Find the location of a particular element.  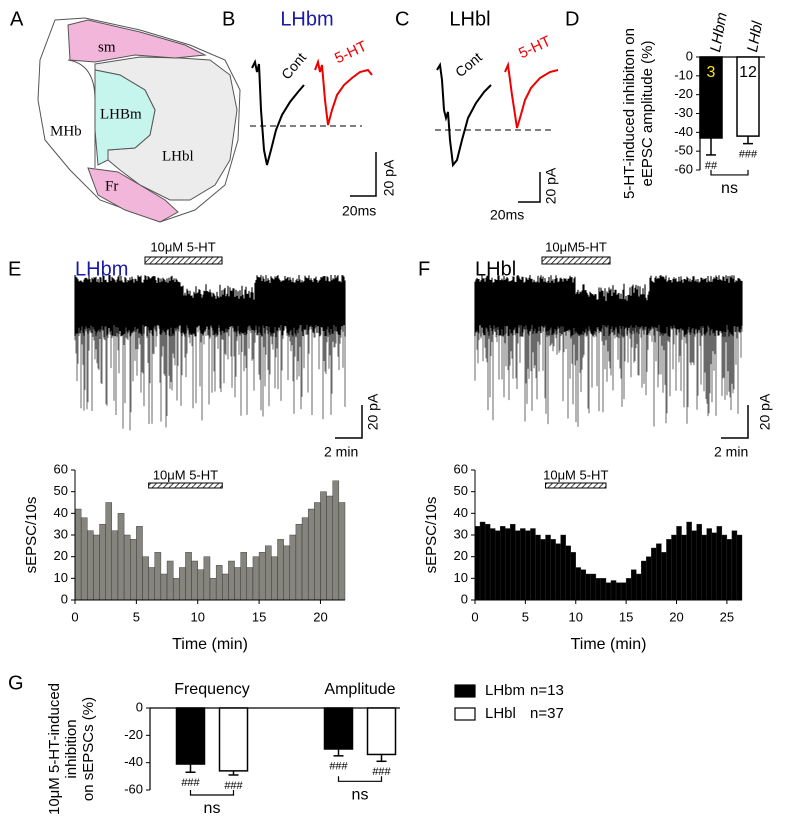

y-tick-label: -30 is located at coordinates (683, 112).